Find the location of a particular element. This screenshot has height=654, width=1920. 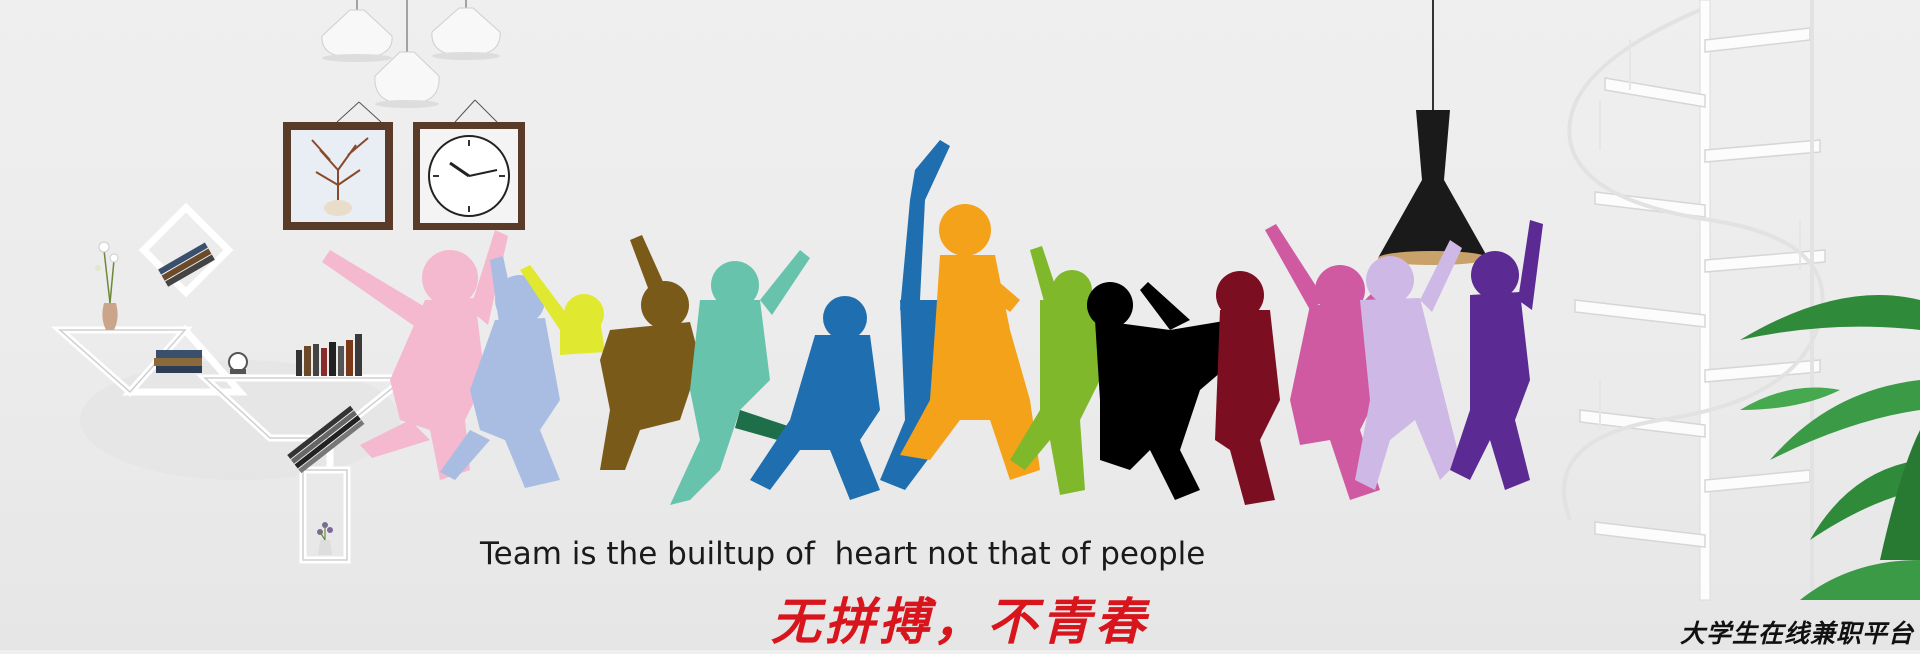

silhouette-orange is located at coordinates (970, 342).